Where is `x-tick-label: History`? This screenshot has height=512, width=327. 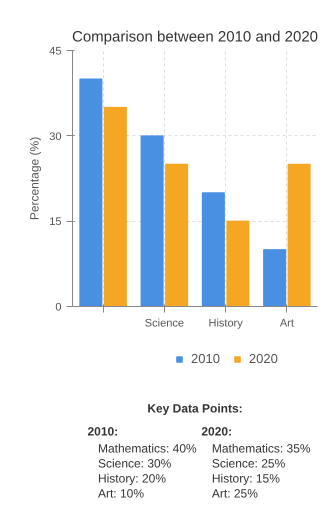
x-tick-label: History is located at coordinates (226, 324).